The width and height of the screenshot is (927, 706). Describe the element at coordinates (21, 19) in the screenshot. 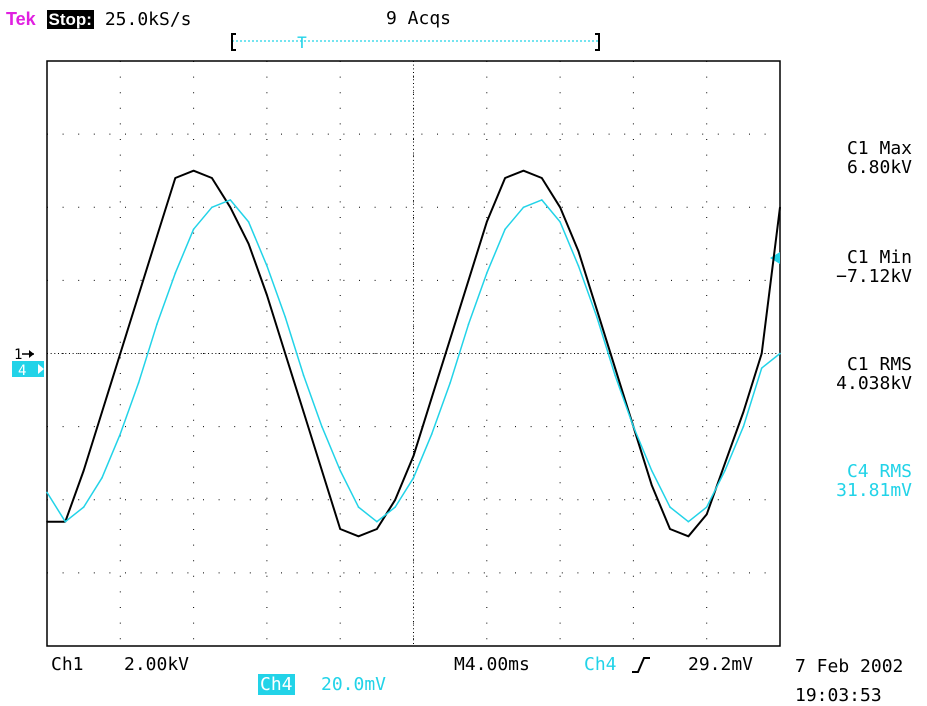

I see `brand-label: Tek` at that location.